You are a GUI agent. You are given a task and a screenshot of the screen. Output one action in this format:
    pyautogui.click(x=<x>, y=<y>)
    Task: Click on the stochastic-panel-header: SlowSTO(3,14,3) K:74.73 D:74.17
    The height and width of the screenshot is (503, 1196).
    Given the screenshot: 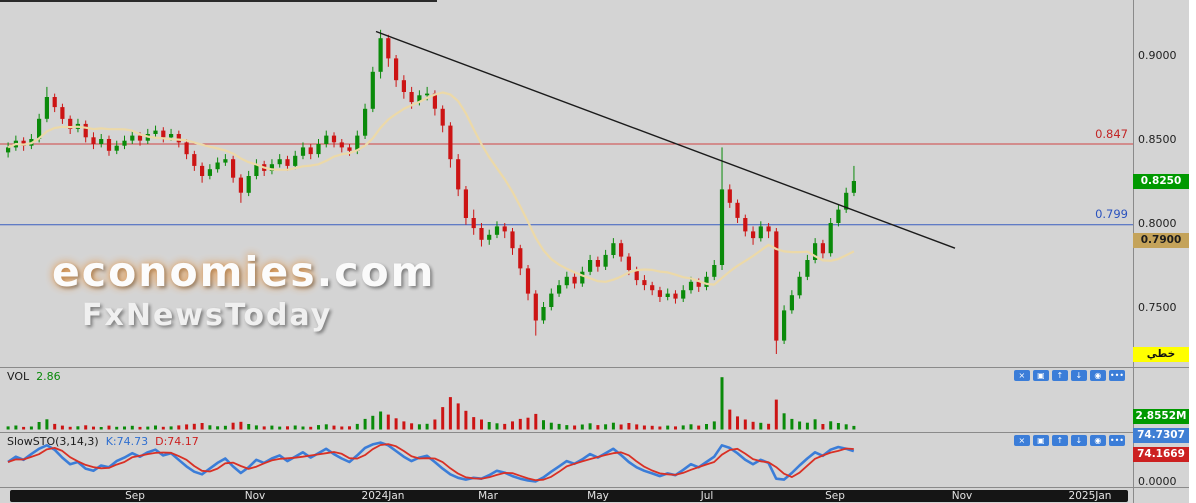 What is the action you would take?
    pyautogui.click(x=106, y=441)
    